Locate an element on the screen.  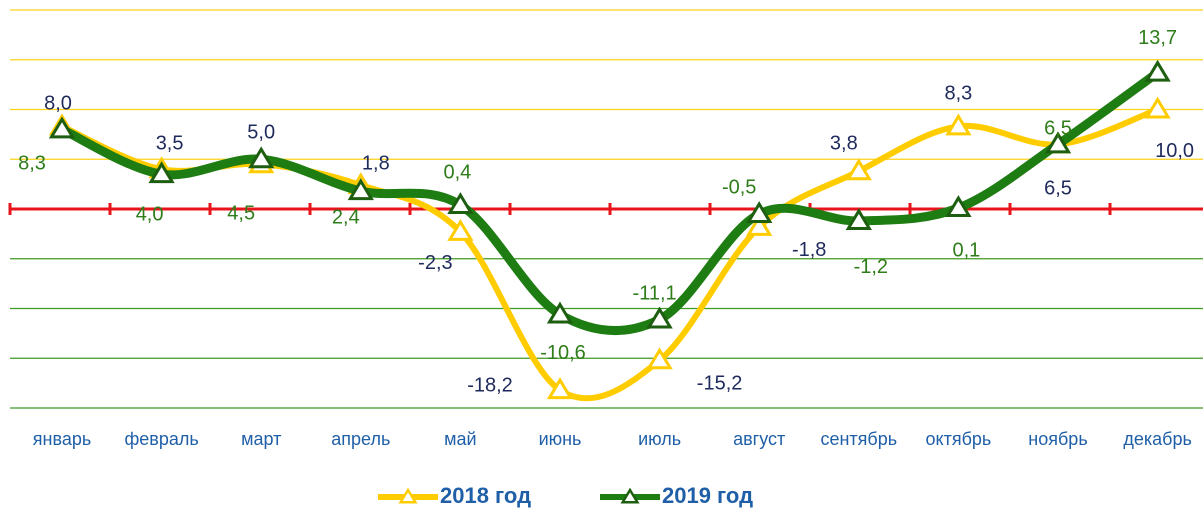
data-label: 13,7 is located at coordinates (1157, 38).